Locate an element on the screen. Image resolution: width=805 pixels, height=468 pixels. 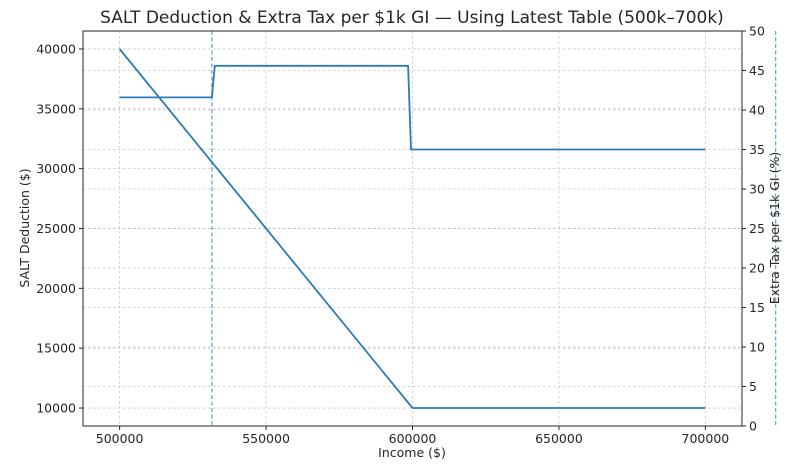
x-axis-label: Income ($) is located at coordinates (412, 452).